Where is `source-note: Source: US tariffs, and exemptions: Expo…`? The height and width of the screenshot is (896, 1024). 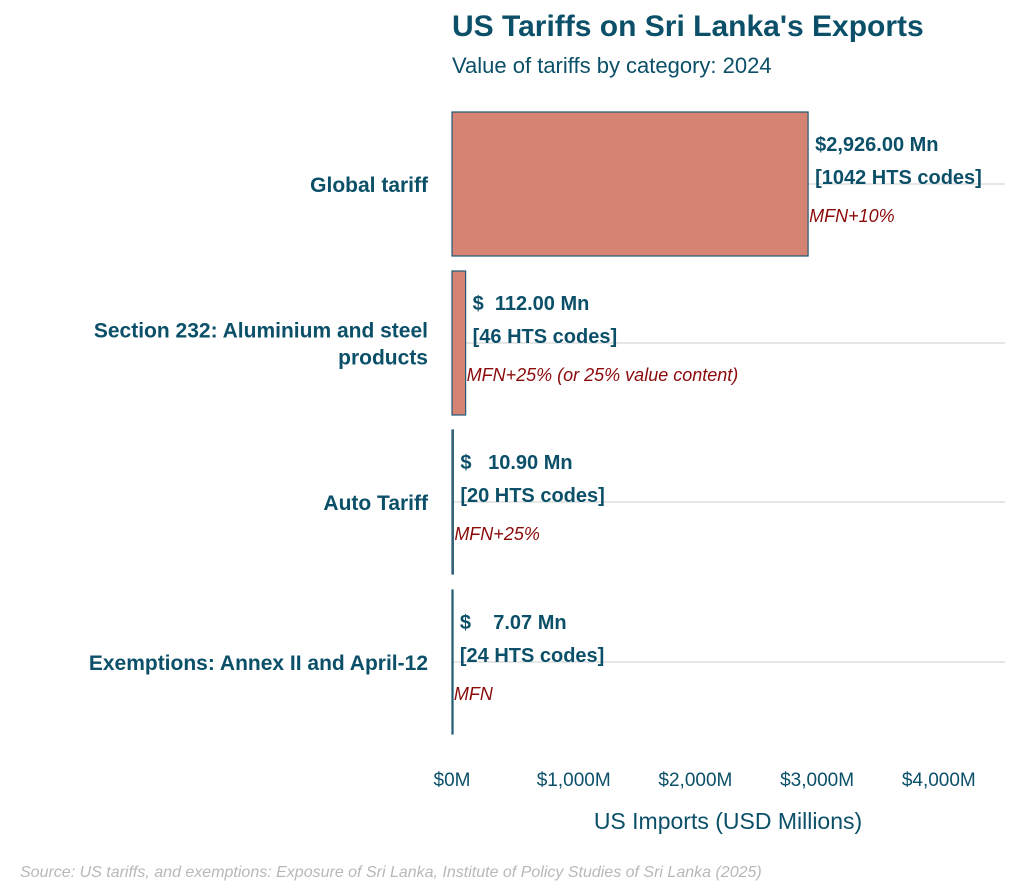 source-note: Source: US tariffs, and exemptions: Expo… is located at coordinates (391, 872).